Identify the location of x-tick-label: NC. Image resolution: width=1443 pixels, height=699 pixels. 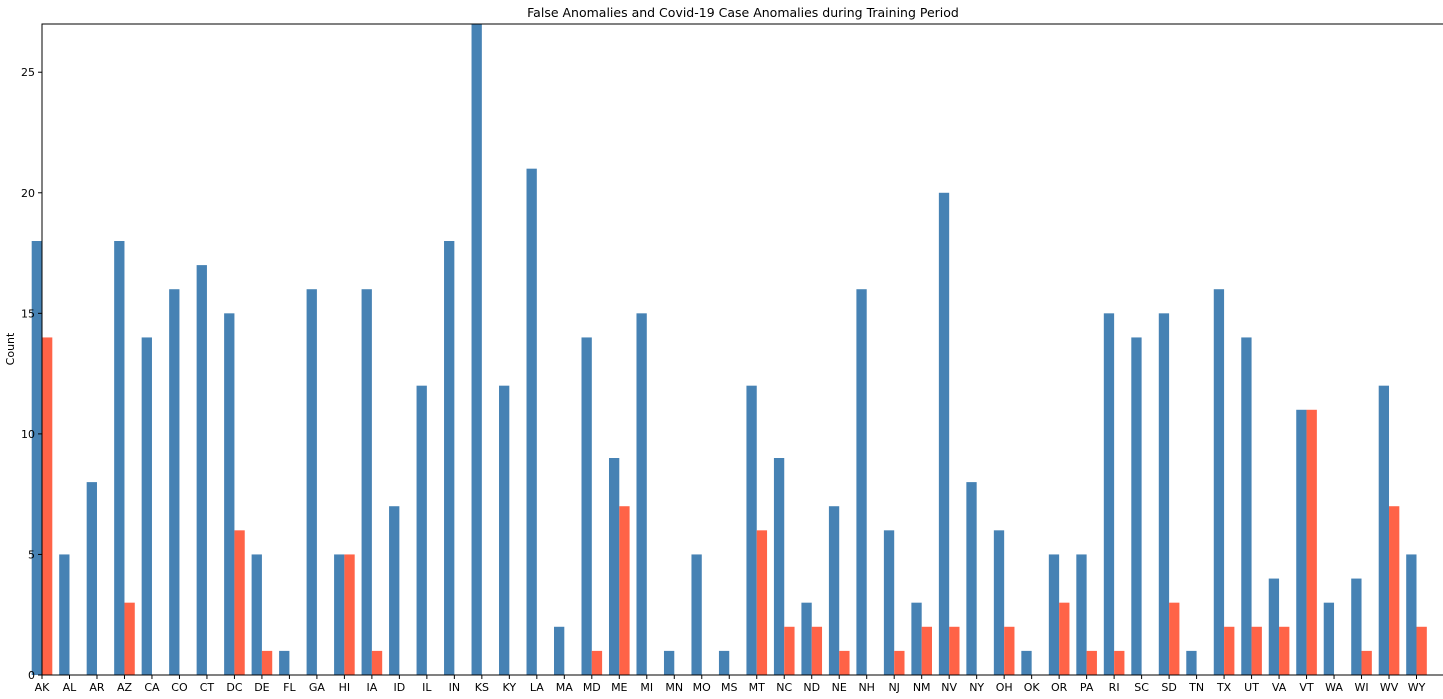
(784, 687).